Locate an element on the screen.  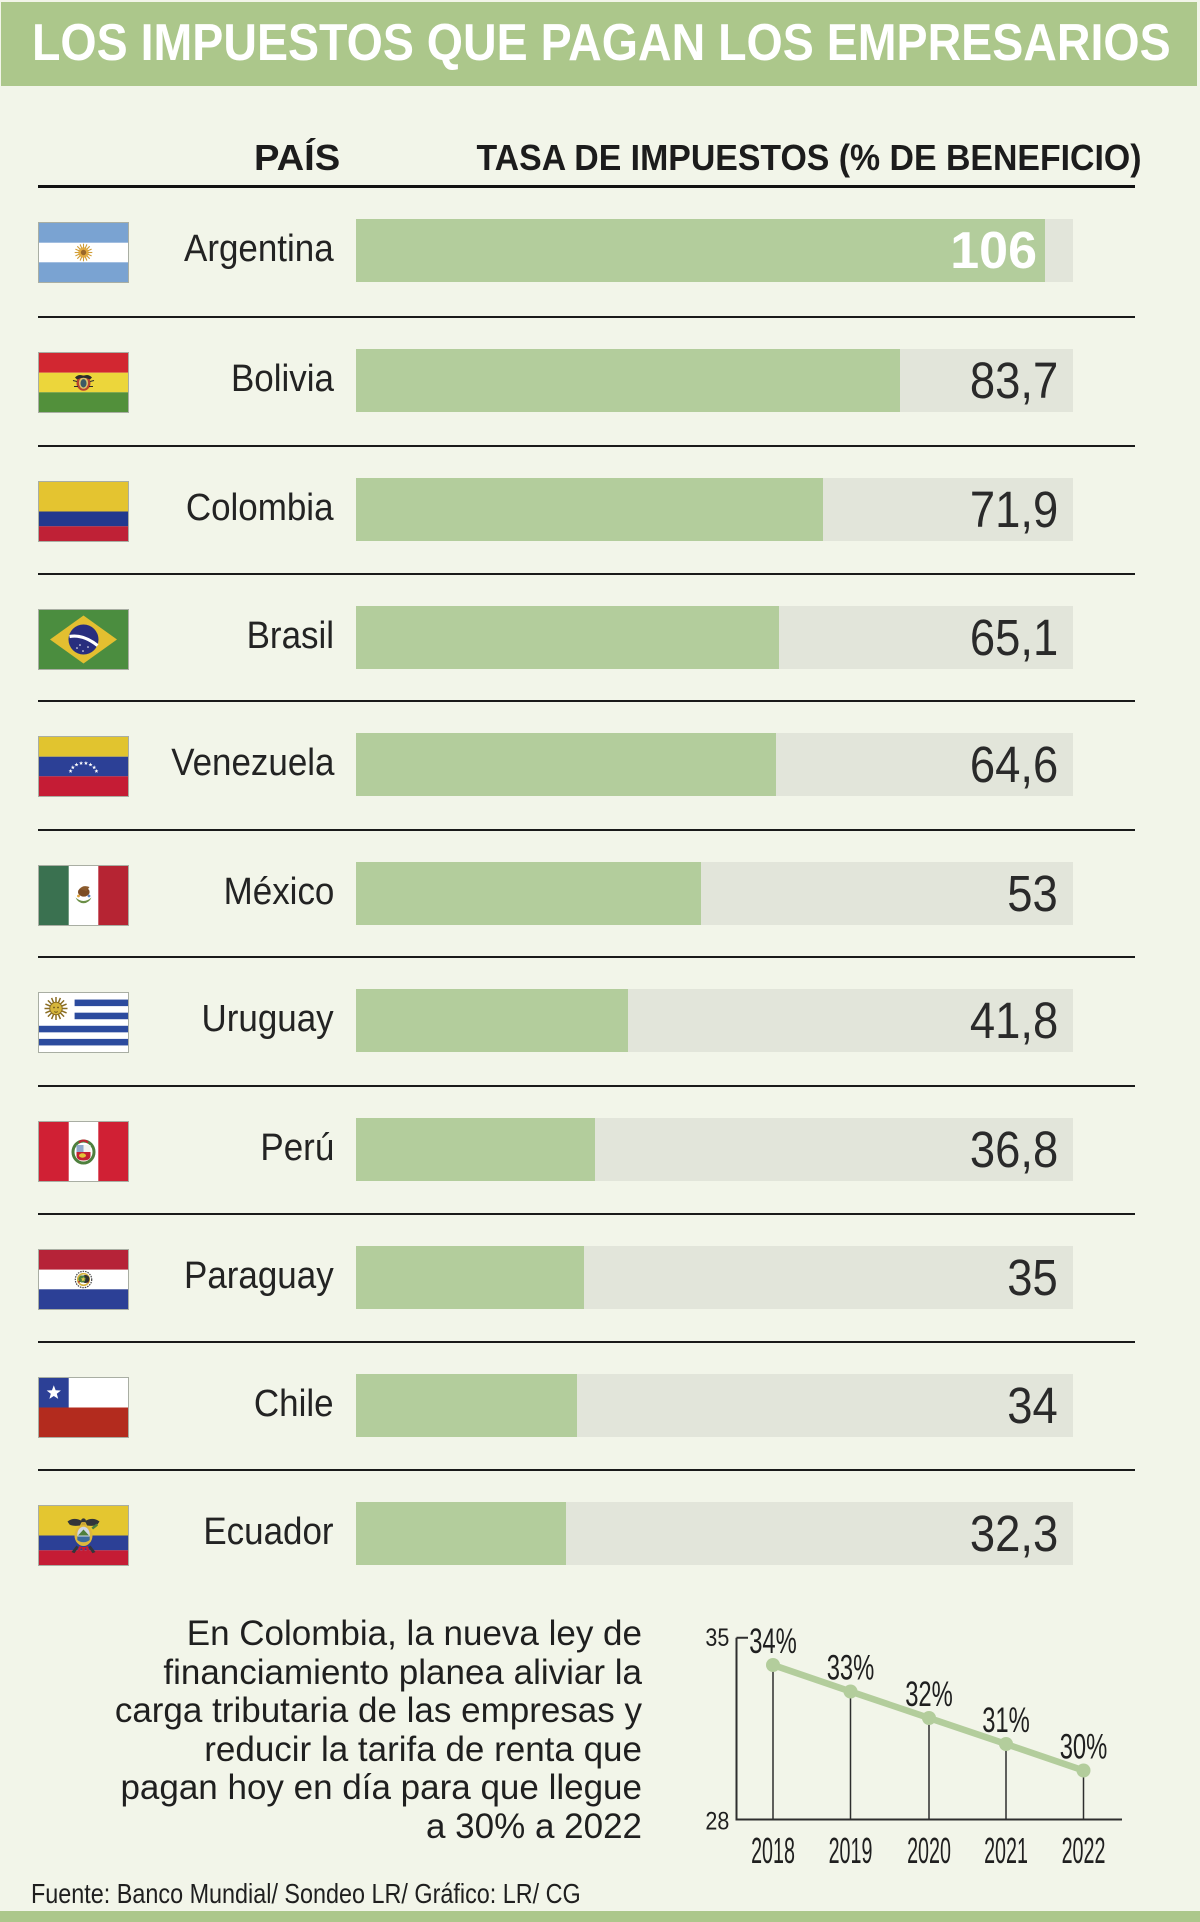
svg-text: 32% is located at coordinates (929, 1695).